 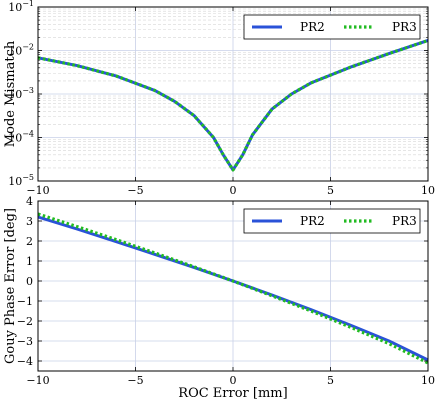 I want to click on top-legend: PR2 PR3, so click(x=332, y=27).